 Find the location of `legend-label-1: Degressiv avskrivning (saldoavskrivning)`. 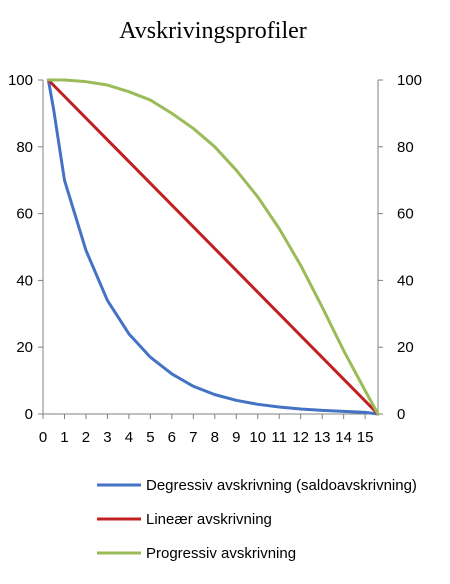

legend-label-1: Degressiv avskrivning (saldoavskrivning) is located at coordinates (281, 485).